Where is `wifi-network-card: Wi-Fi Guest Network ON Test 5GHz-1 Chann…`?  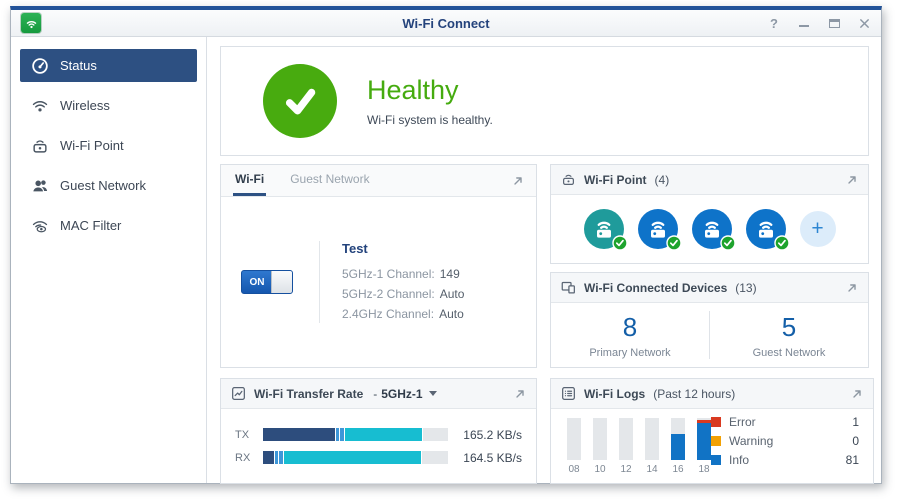
wifi-network-card: Wi-Fi Guest Network ON Test 5GHz-1 Chann… is located at coordinates (378, 266).